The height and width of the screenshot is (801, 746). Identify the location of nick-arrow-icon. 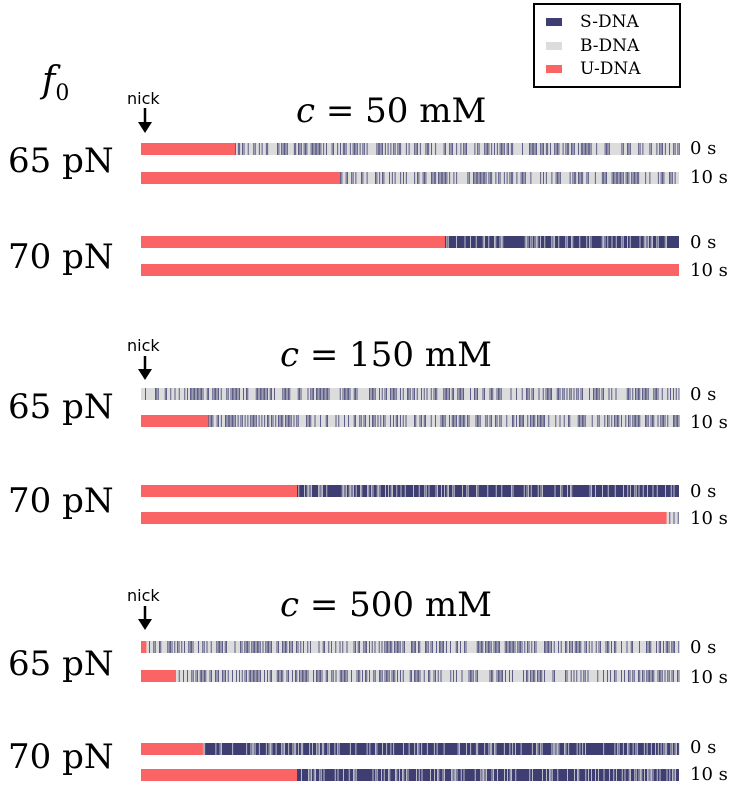
(145, 368).